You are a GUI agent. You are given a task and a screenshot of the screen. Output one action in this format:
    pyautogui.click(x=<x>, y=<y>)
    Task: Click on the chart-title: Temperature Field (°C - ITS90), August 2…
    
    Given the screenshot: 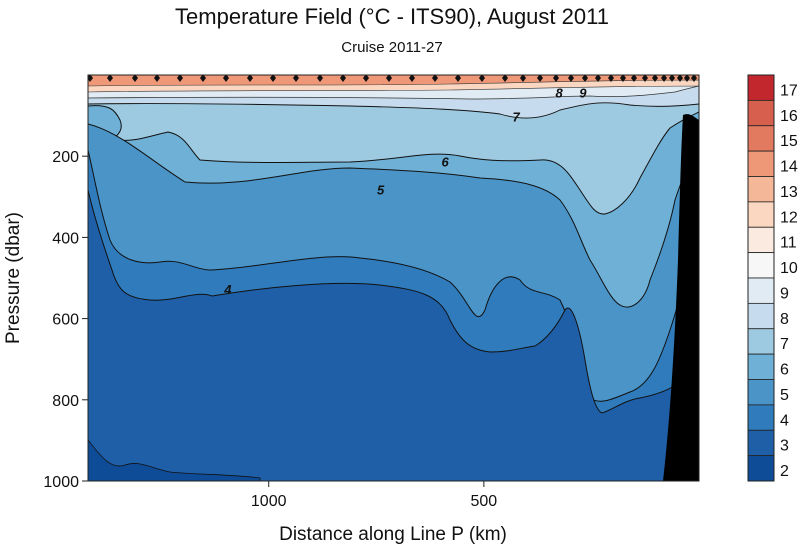 What is the action you would take?
    pyautogui.click(x=392, y=16)
    